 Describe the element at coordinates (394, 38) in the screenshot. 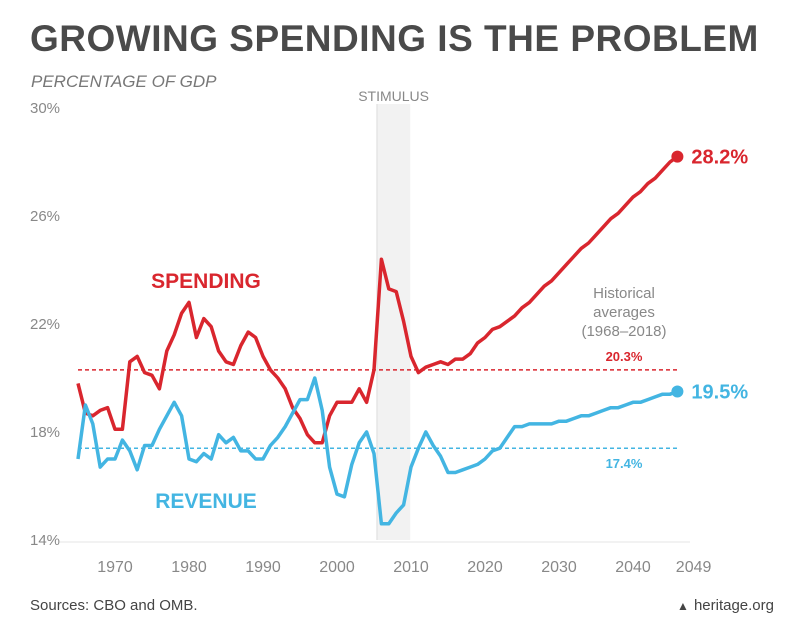

I see `chart-title: GROWING SPENDING IS THE PROBLEM` at that location.